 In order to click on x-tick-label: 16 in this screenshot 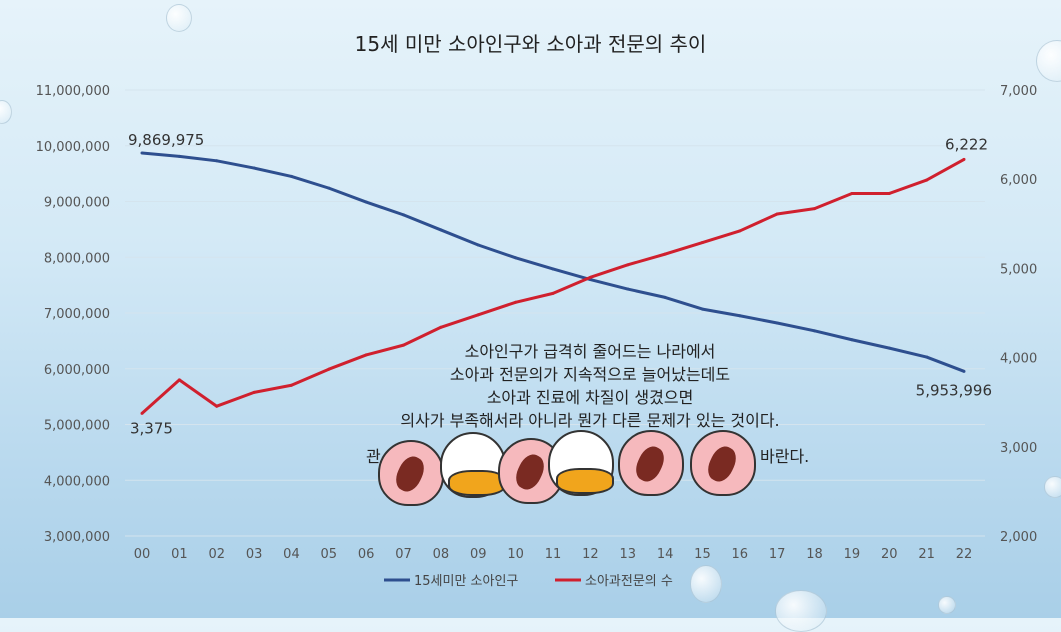, I will do `click(740, 554)`.